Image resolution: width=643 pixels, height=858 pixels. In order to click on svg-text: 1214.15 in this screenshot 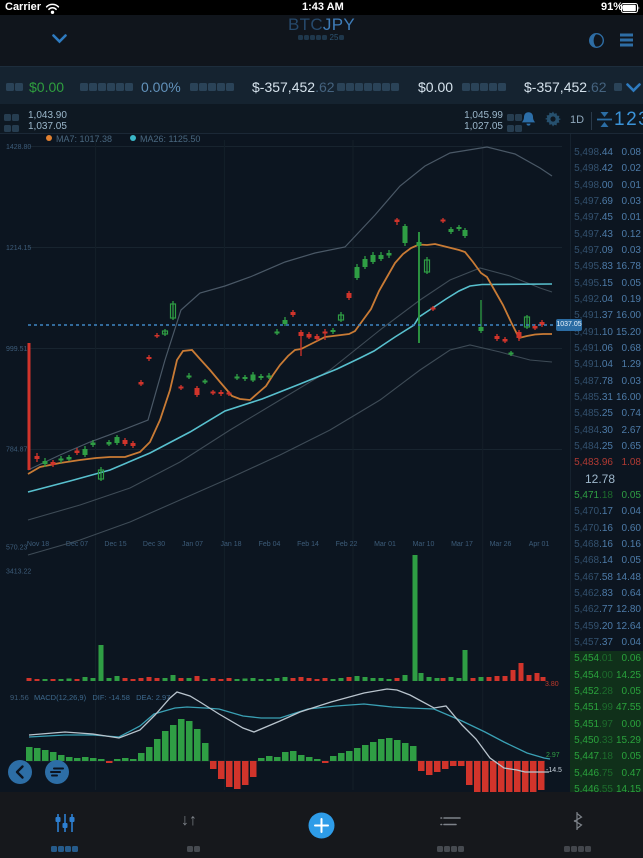, I will do `click(18, 248)`.